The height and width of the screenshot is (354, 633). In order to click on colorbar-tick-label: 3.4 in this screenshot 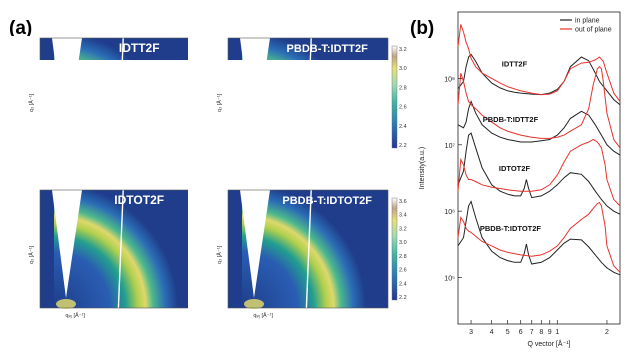, I will do `click(403, 216)`.